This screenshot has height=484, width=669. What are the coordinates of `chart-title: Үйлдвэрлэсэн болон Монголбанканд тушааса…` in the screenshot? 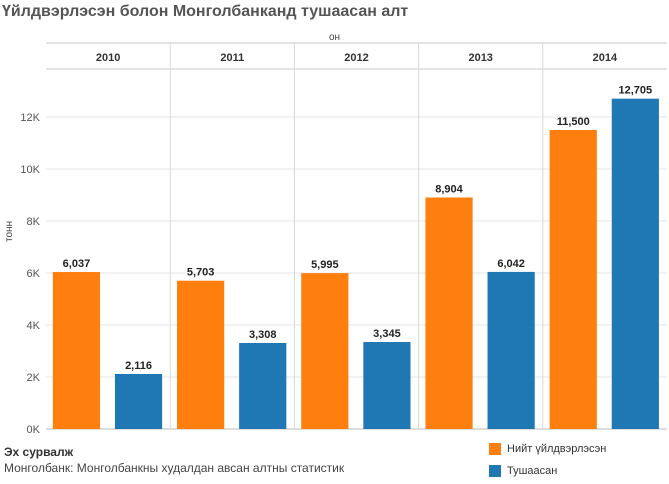 It's located at (205, 11).